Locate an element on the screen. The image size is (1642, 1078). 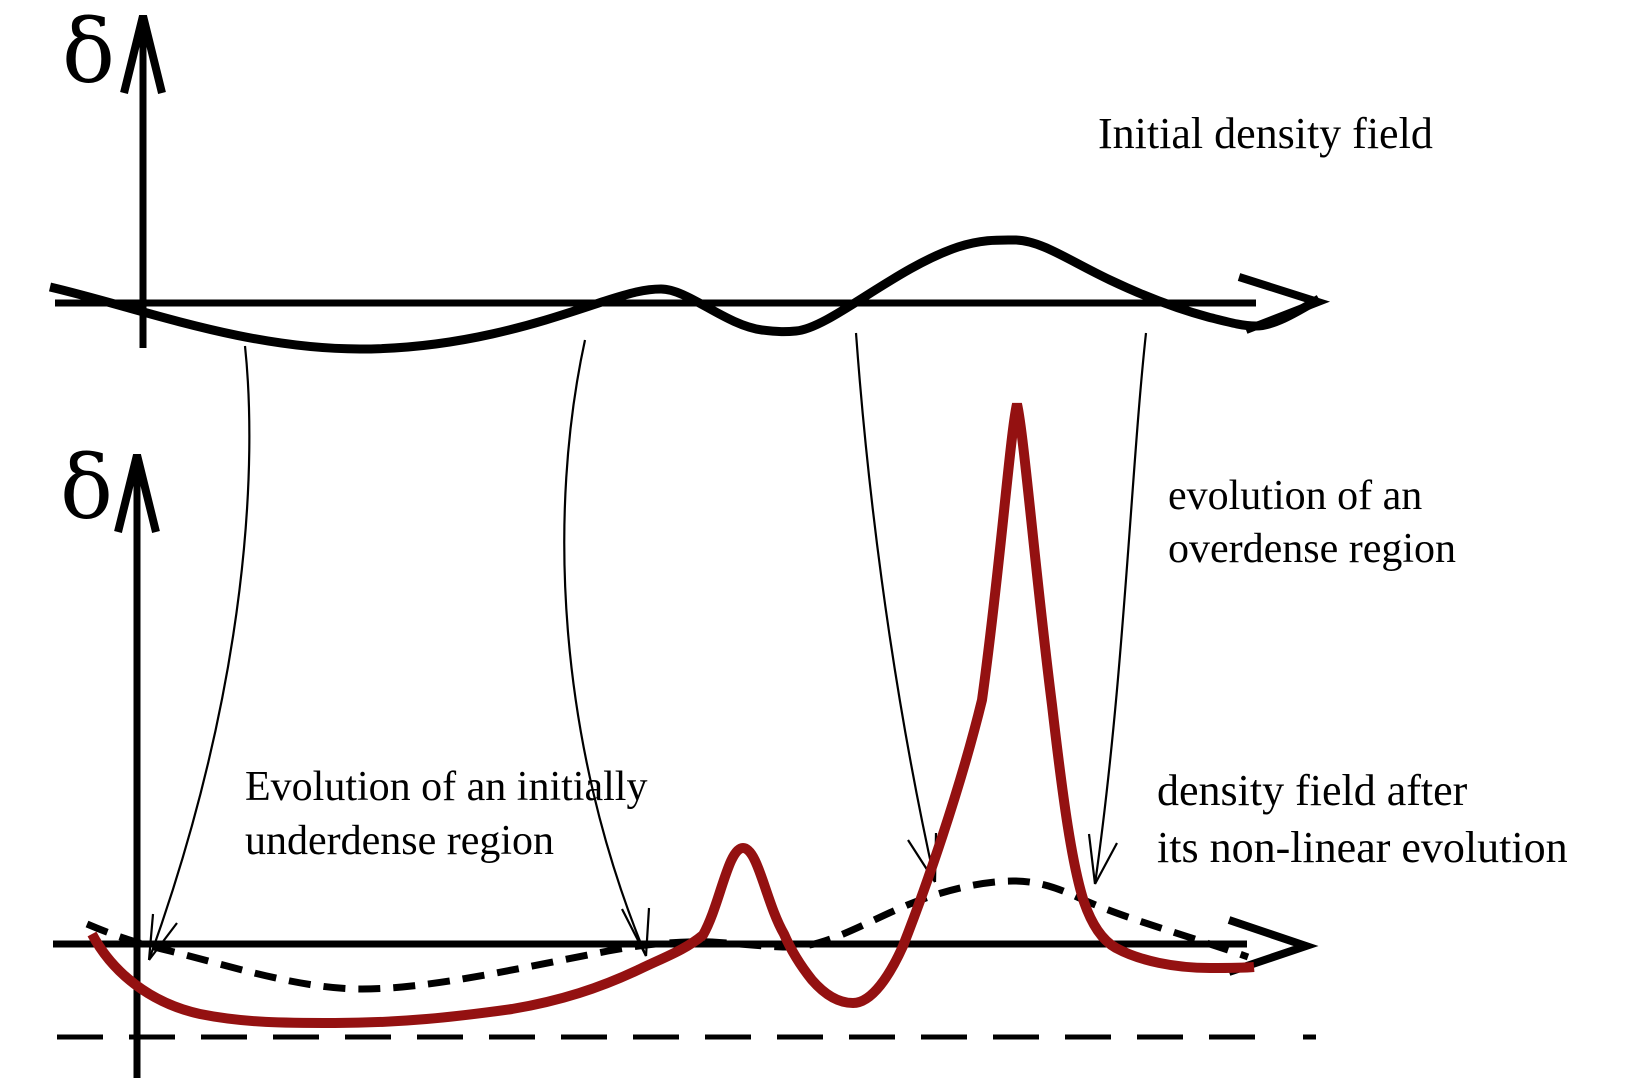
initial-density-curve is located at coordinates (685, 294).